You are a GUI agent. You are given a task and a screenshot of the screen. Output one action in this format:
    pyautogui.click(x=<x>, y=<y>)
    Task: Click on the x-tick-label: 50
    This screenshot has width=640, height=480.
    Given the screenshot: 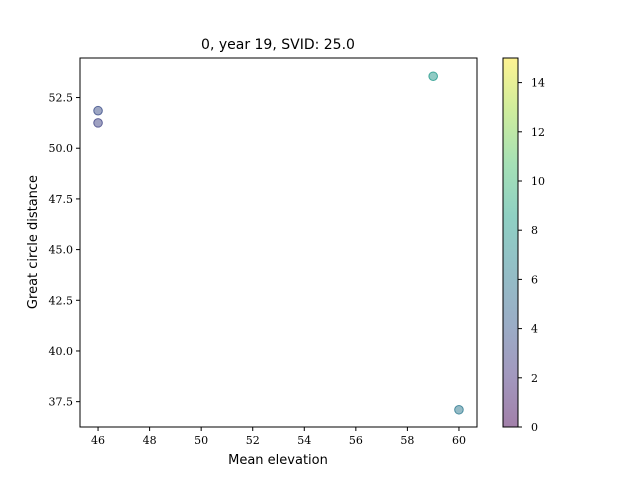 What is the action you would take?
    pyautogui.click(x=201, y=440)
    